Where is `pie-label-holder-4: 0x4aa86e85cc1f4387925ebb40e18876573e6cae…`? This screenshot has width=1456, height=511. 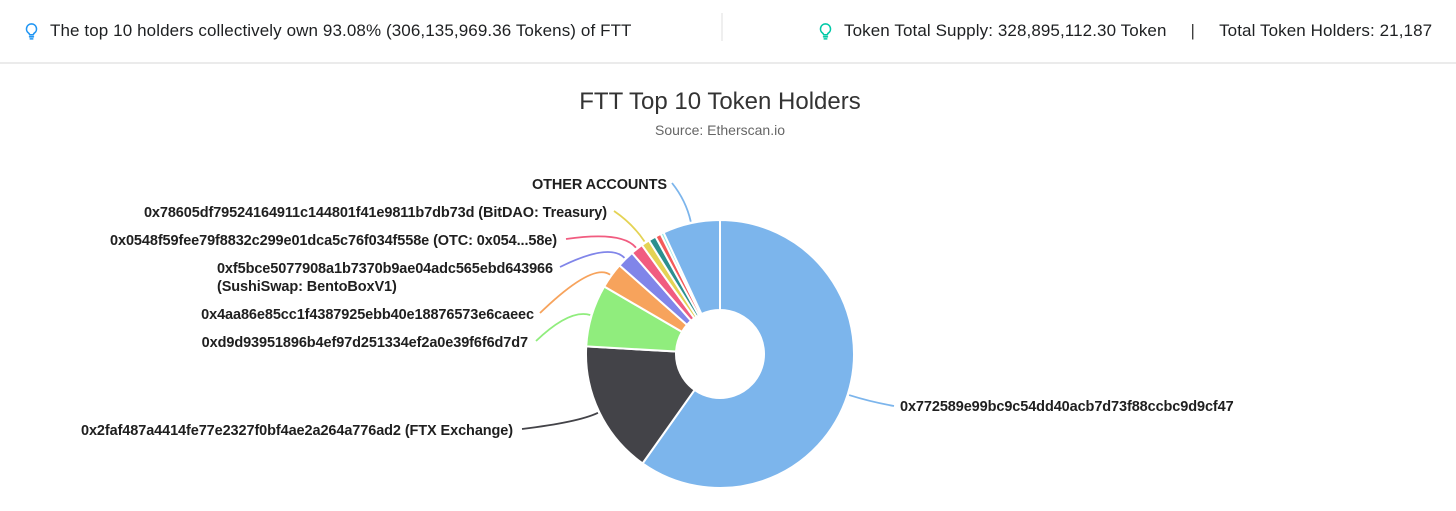
pie-label-holder-4: 0x4aa86e85cc1f4387925ebb40e18876573e6cae… is located at coordinates (367, 315).